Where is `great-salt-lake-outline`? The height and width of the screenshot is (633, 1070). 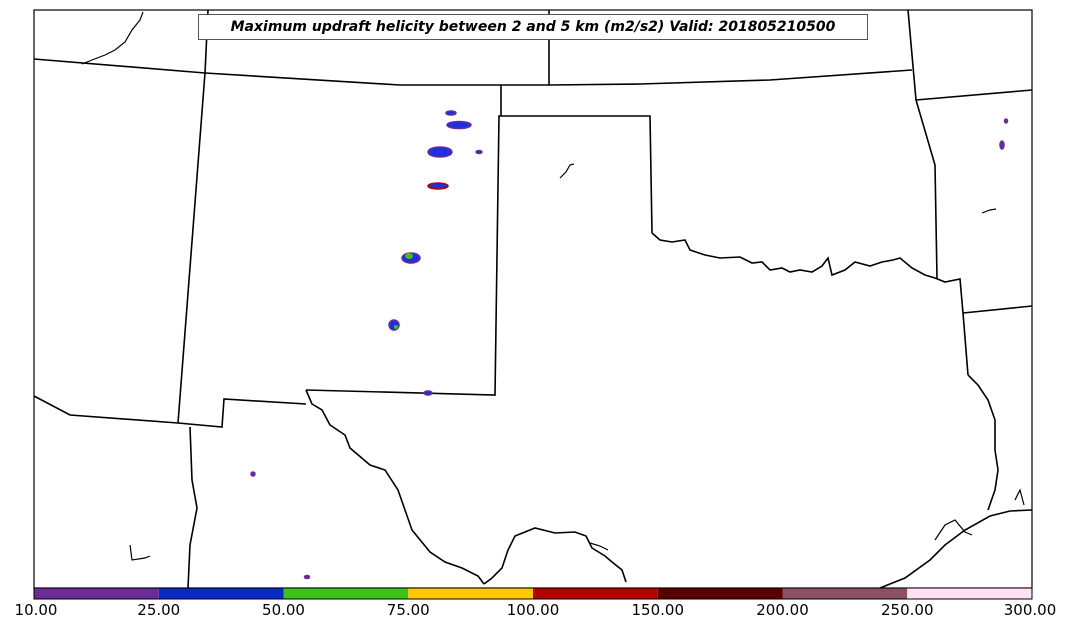 great-salt-lake-outline is located at coordinates (112, 38).